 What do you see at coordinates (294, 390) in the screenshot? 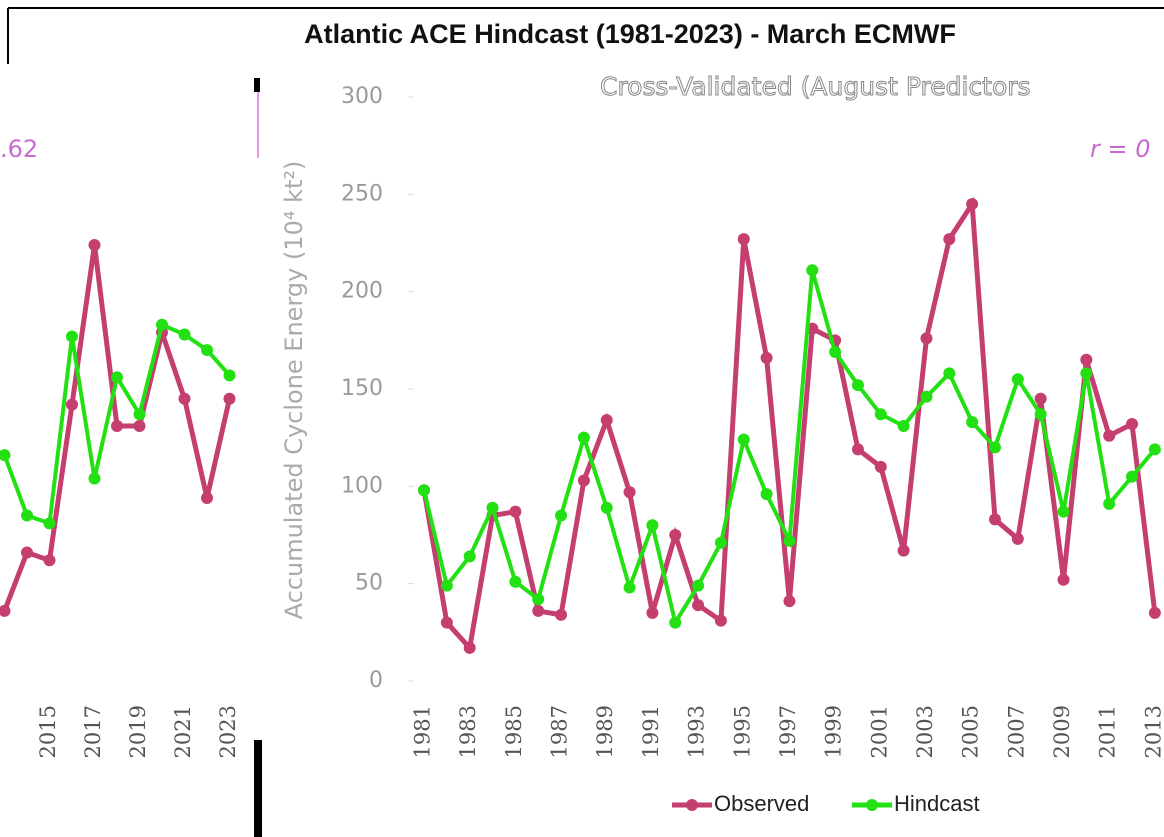
I see `y-axis-label: Accumulated Cyclone Energy (10⁴ kt²)` at bounding box center [294, 390].